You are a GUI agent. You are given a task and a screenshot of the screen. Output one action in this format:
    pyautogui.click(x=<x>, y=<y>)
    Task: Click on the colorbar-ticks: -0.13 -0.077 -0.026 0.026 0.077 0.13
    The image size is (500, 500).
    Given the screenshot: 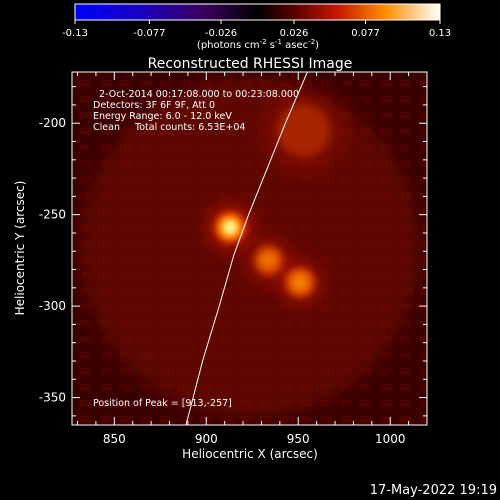 What is the action you would take?
    pyautogui.click(x=256, y=29)
    